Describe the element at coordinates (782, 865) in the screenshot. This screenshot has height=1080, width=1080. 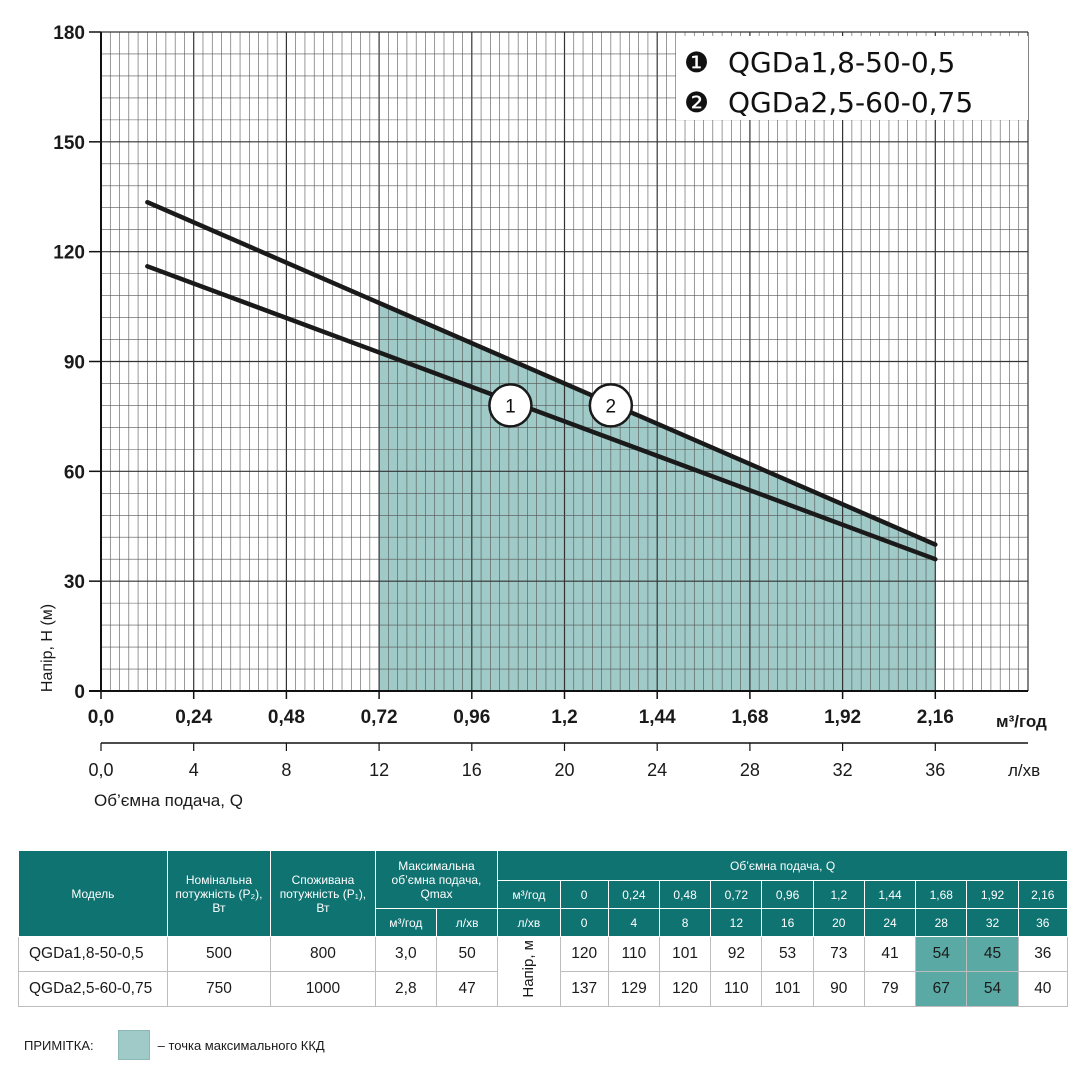
I see `header-flow: Об’ємна подача, Q` at that location.